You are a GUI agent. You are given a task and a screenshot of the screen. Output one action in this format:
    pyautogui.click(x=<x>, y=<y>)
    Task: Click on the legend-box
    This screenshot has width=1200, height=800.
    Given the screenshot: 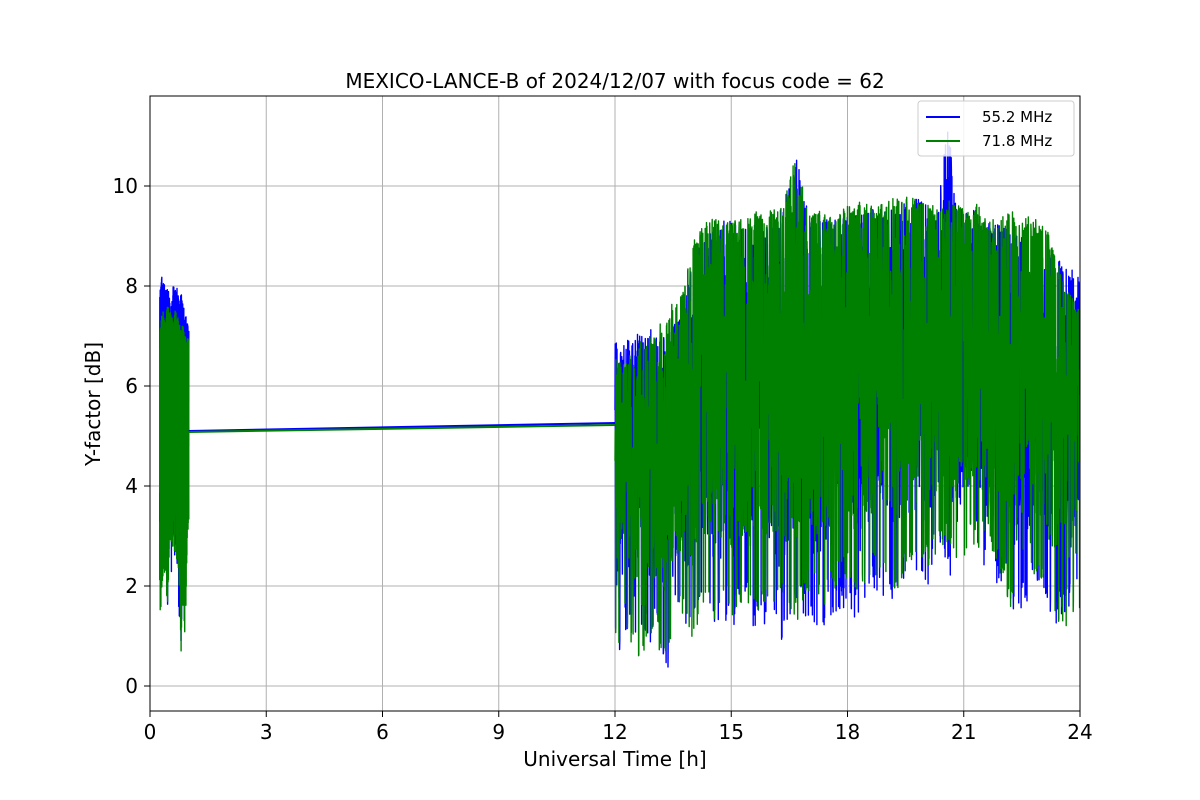 What is the action you would take?
    pyautogui.click(x=996, y=128)
    